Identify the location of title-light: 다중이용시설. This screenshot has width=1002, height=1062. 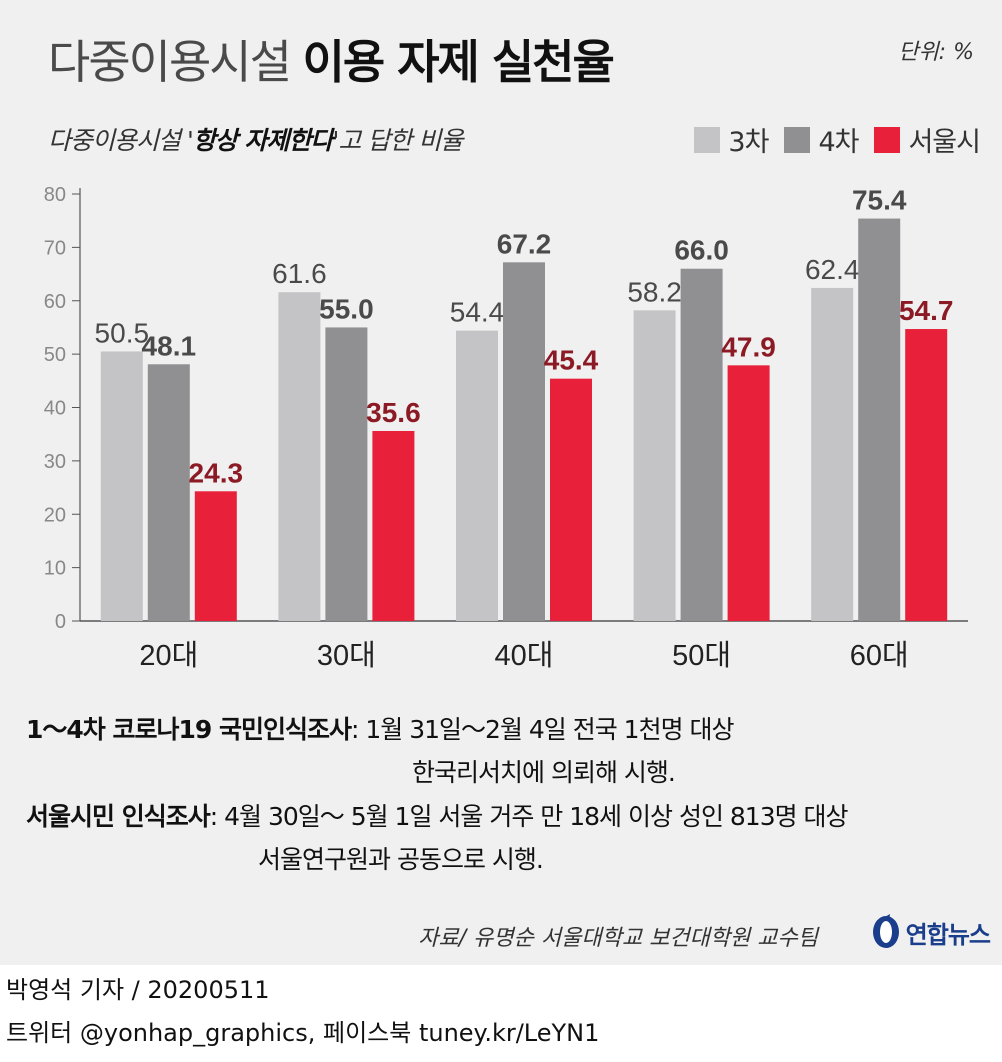
(170, 62).